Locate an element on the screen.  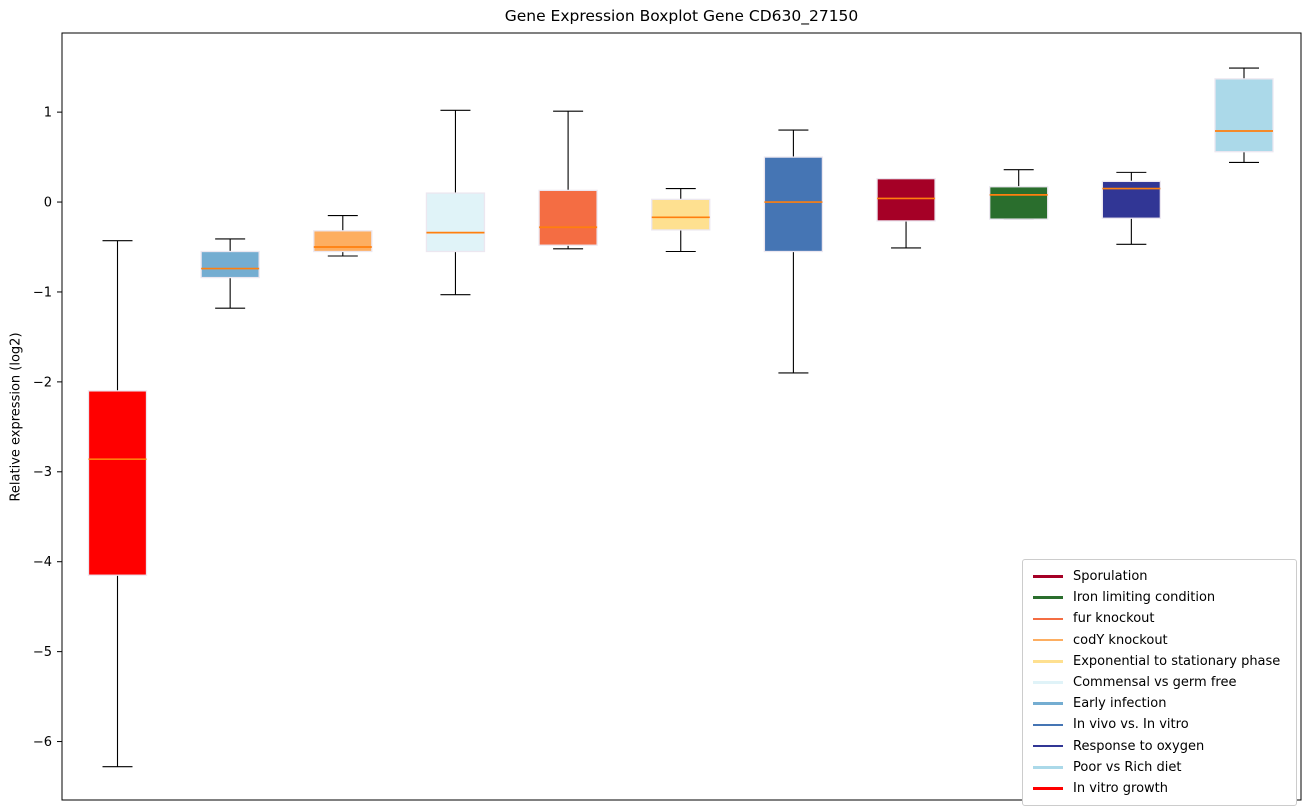
box-early-infection is located at coordinates (230, 273).